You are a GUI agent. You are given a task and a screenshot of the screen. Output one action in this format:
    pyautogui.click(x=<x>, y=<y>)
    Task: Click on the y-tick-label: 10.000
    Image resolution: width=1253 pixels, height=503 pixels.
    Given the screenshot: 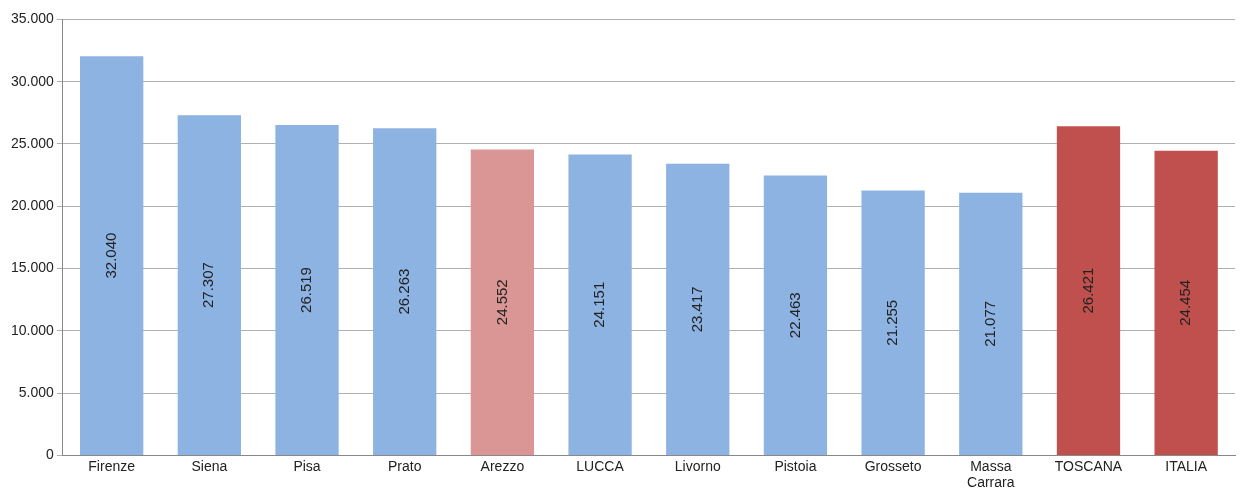 What is the action you would take?
    pyautogui.click(x=32, y=329)
    